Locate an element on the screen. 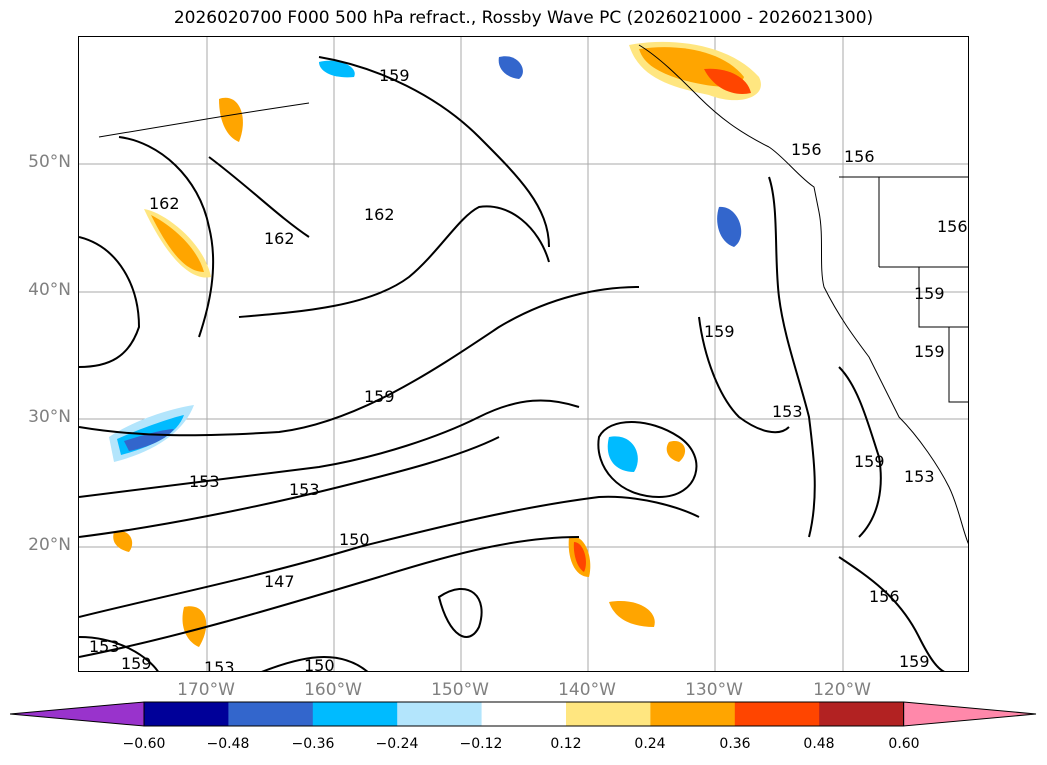 This screenshot has height=765, width=1047. lat-label-30: 30°N is located at coordinates (49, 417).